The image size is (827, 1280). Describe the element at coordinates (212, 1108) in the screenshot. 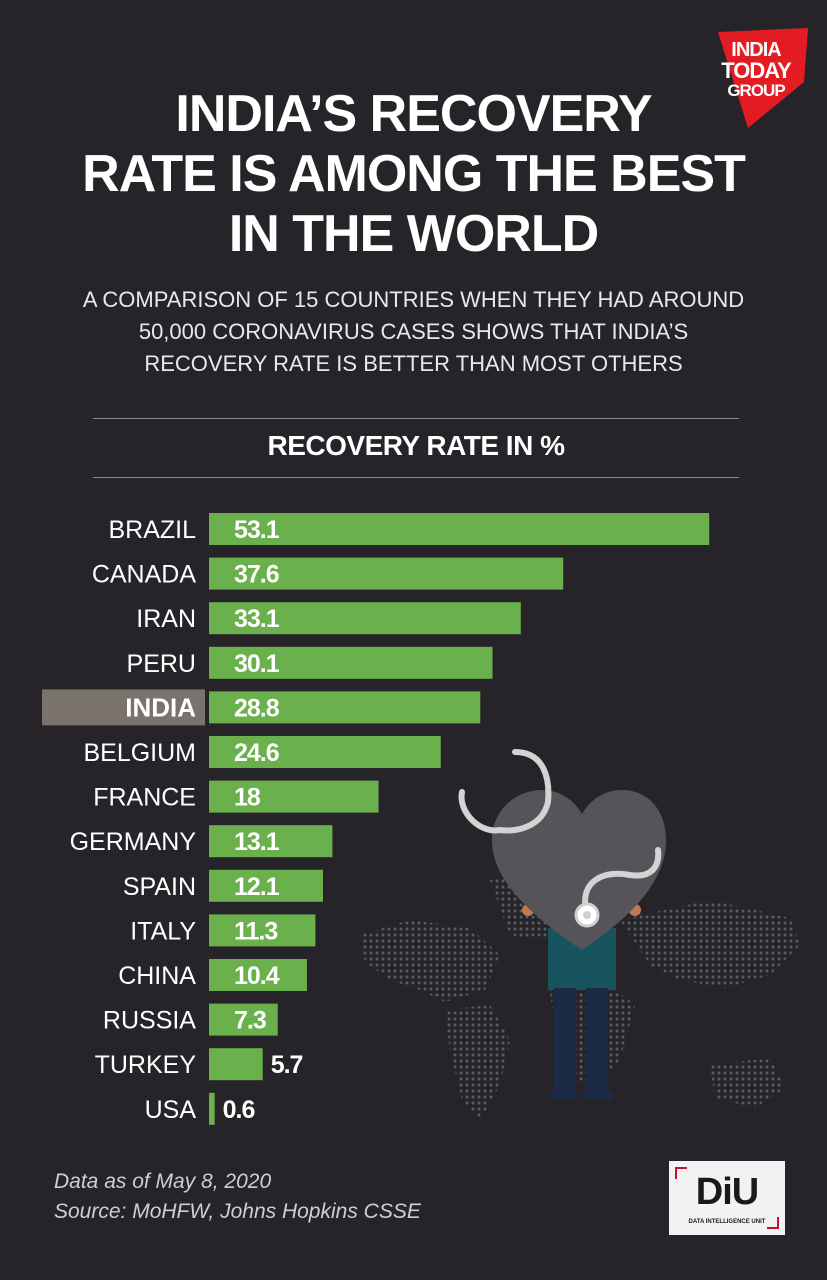

I see `bar-usa` at that location.